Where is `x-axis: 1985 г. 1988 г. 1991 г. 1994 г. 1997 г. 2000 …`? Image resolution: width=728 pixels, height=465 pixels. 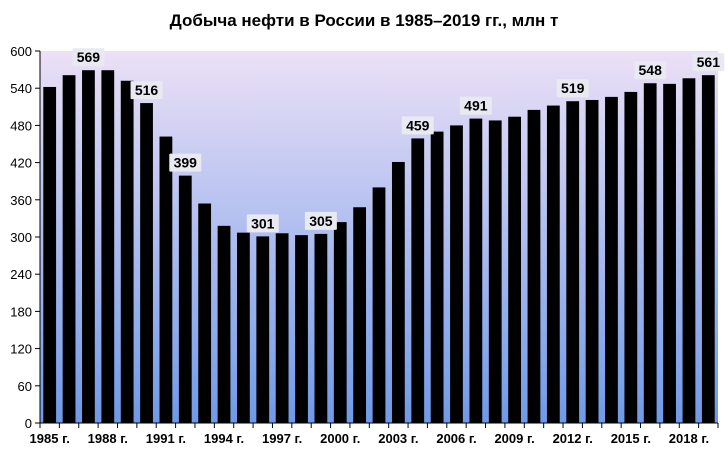 x-axis: 1985 г. 1988 г. 1991 г. 1994 г. 1997 г. 2000 … is located at coordinates (374, 434).